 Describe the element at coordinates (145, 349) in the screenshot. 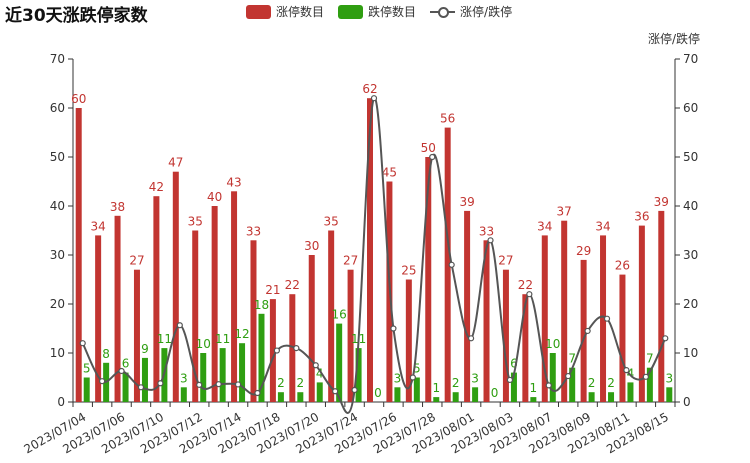

I see `bar-label-limit-down: 9` at that location.